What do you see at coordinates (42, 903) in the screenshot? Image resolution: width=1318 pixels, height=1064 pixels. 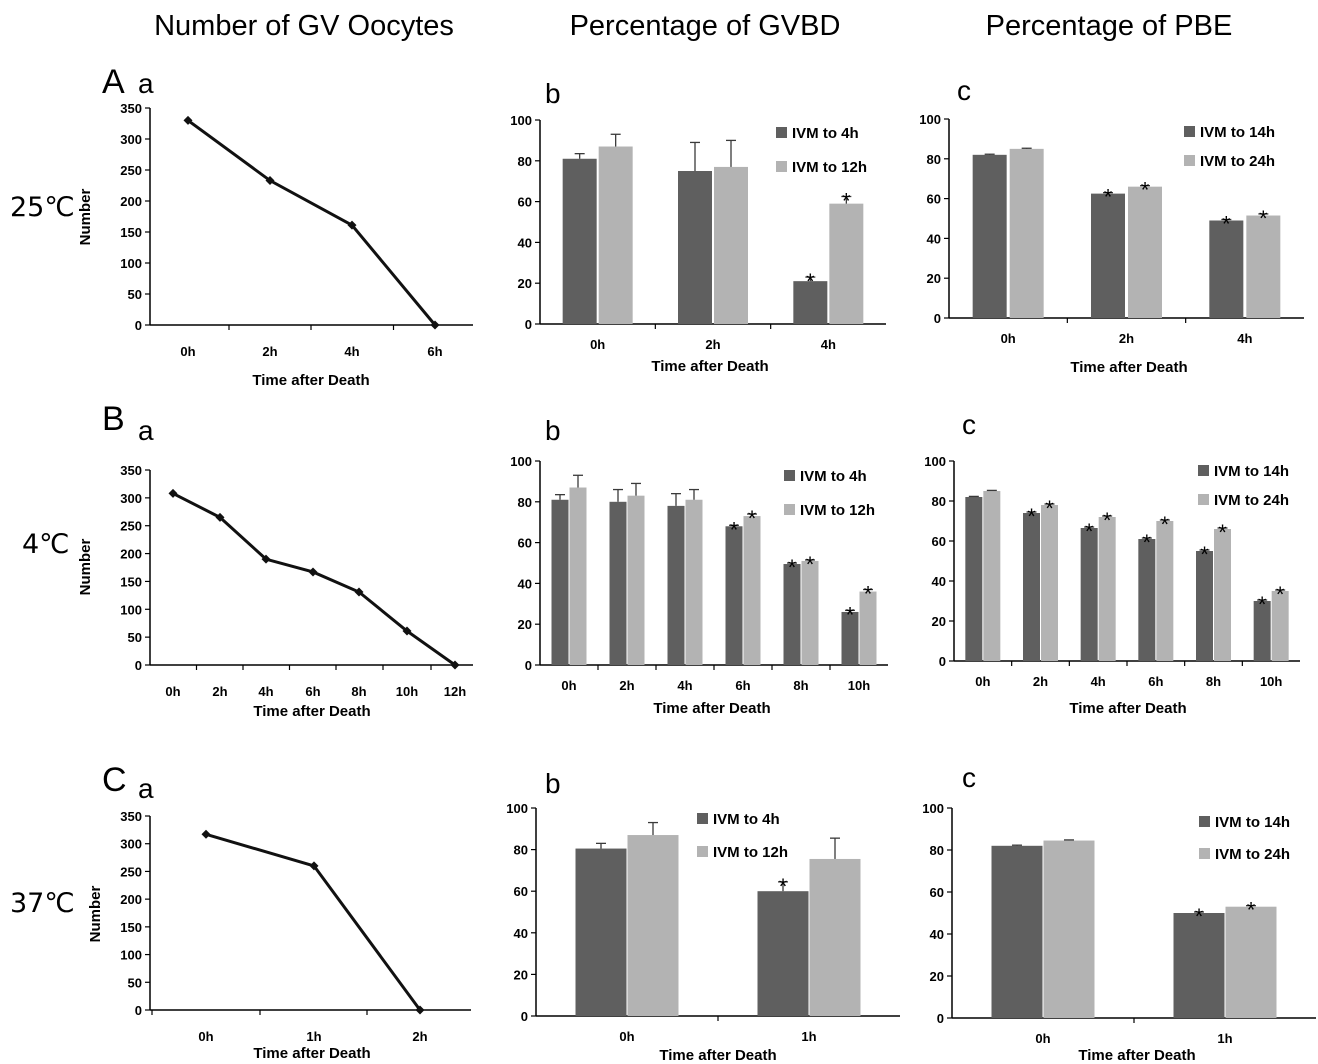 I see `temperature-label-37: 37℃` at bounding box center [42, 903].